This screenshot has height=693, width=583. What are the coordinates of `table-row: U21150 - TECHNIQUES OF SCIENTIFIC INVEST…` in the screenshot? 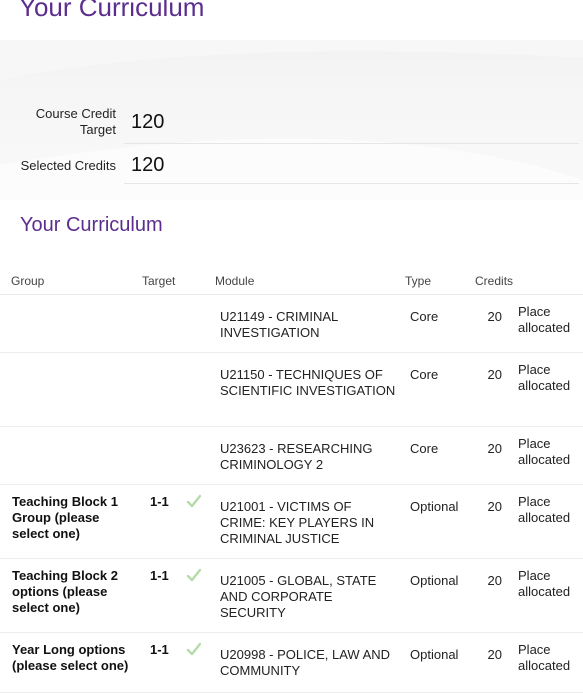 It's located at (291, 389).